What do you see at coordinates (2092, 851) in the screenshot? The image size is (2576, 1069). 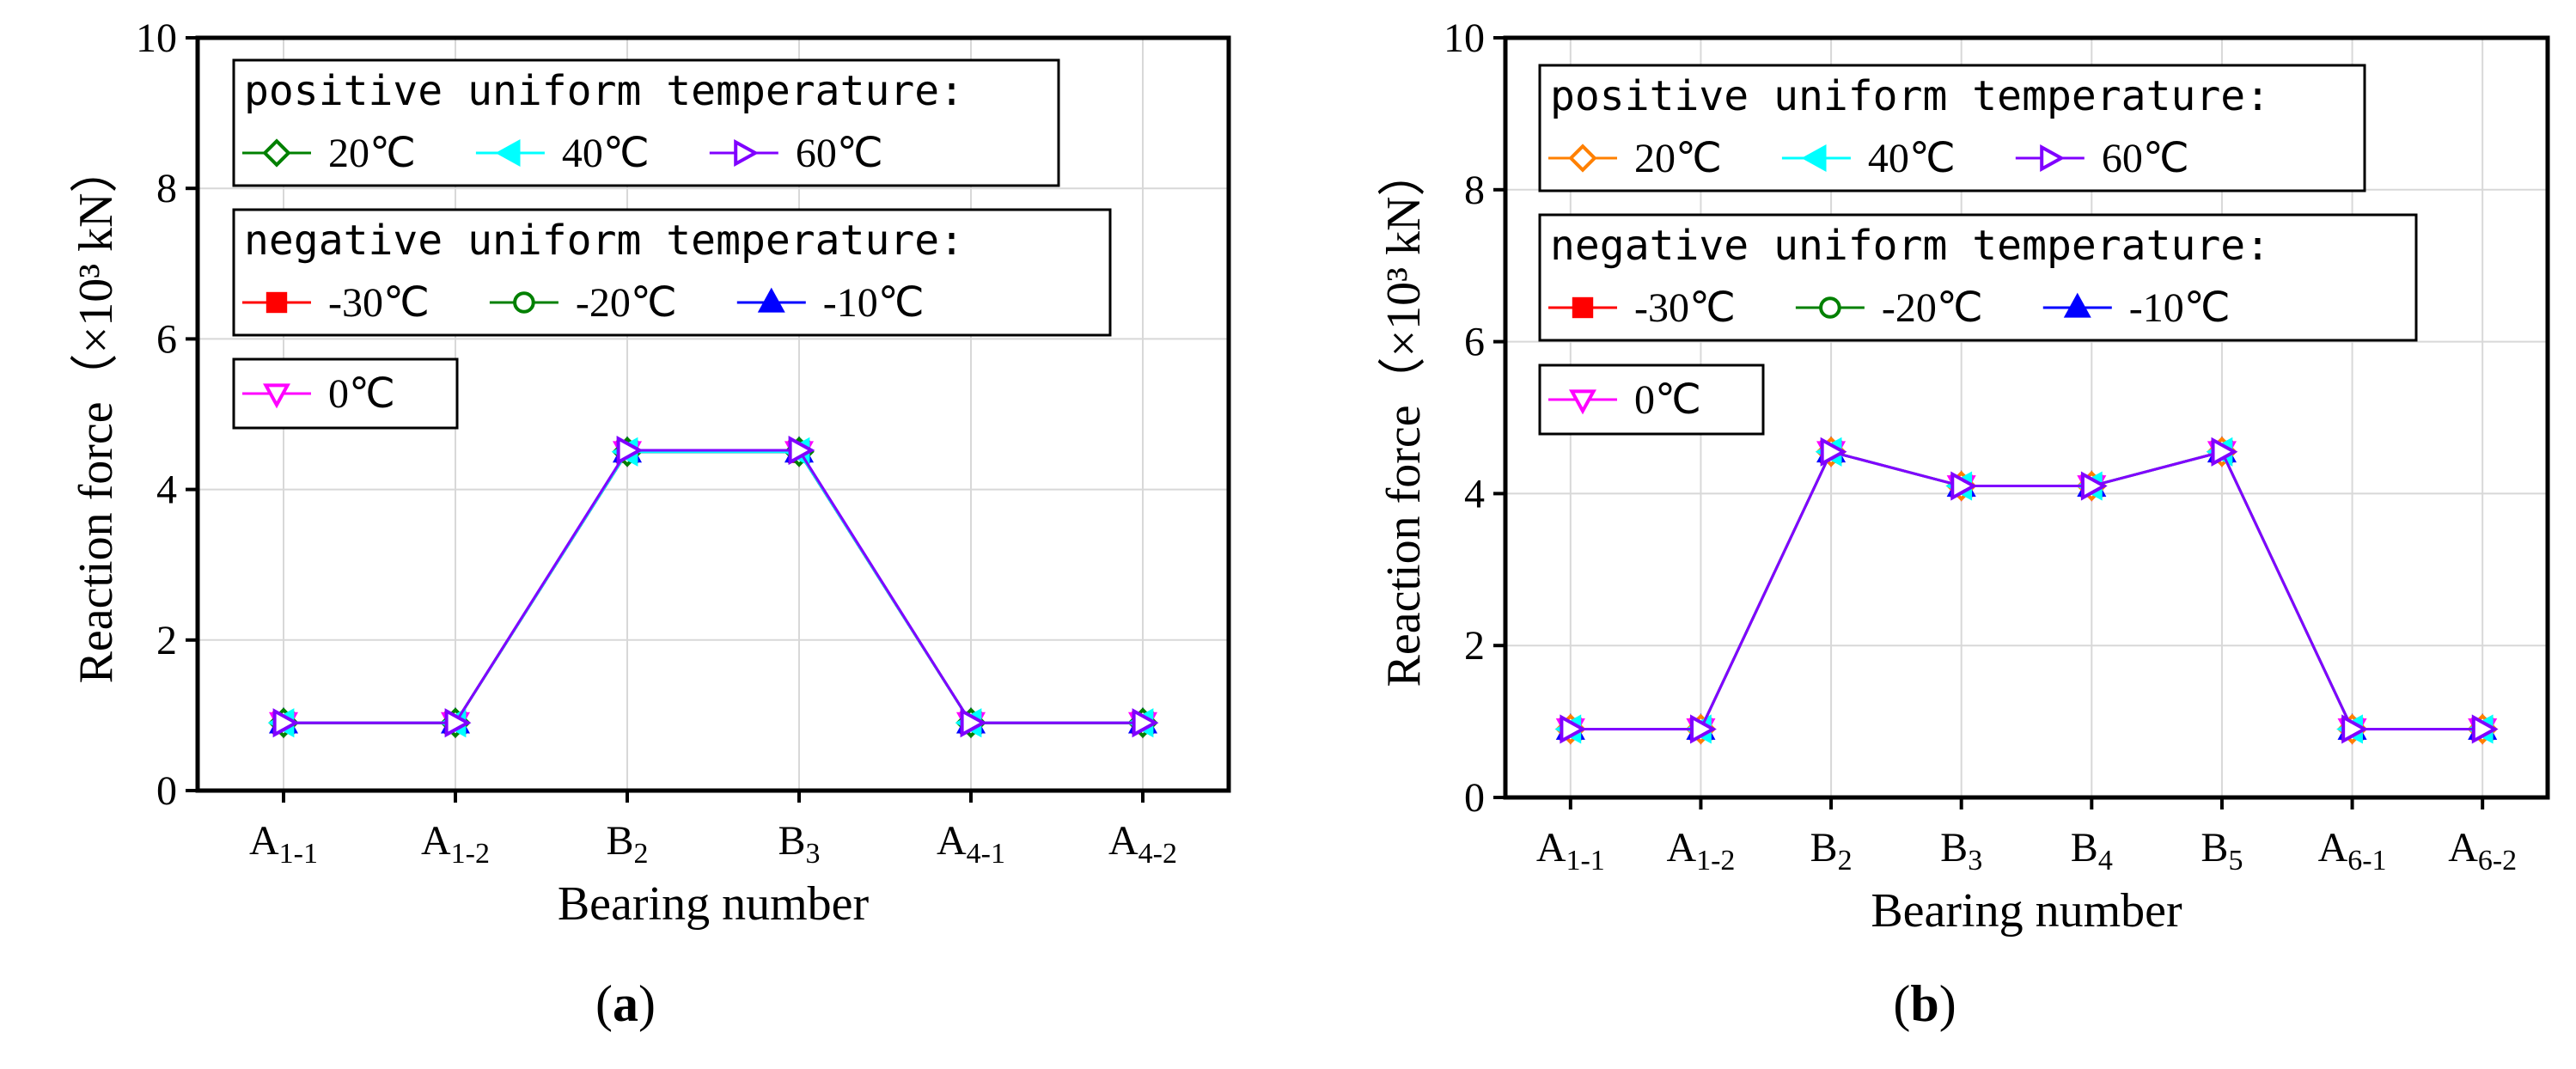 I see `x-tick-label: B4` at bounding box center [2092, 851].